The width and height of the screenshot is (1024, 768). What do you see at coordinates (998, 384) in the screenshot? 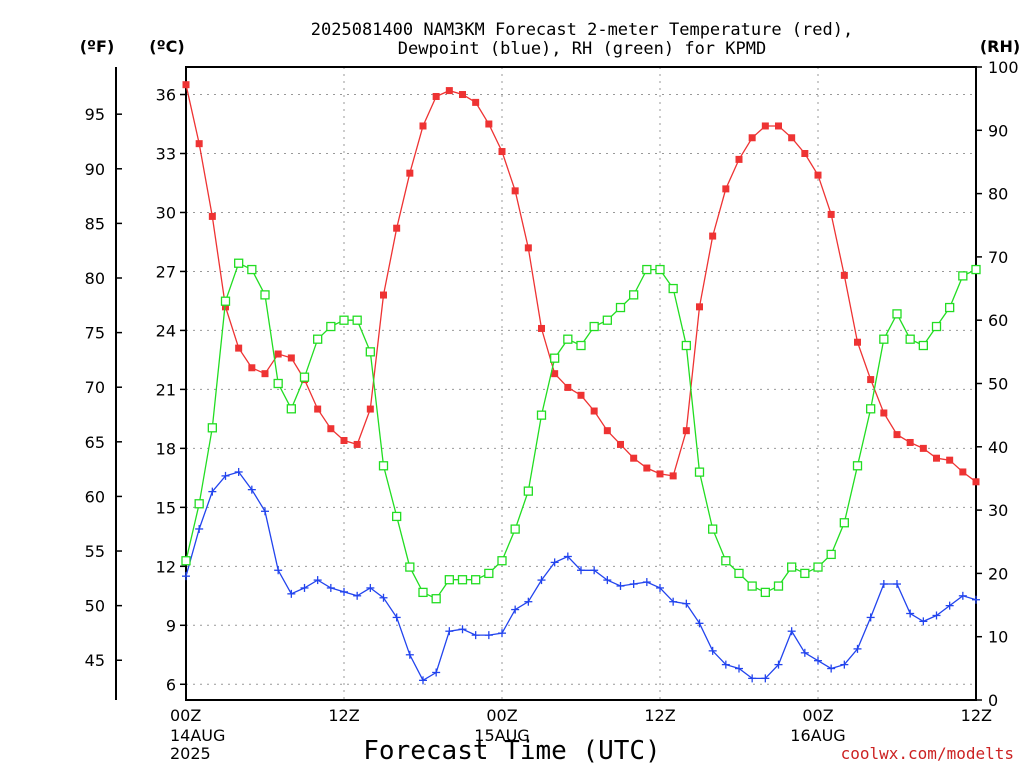
I see `rh-tick-label: 50` at bounding box center [998, 384].